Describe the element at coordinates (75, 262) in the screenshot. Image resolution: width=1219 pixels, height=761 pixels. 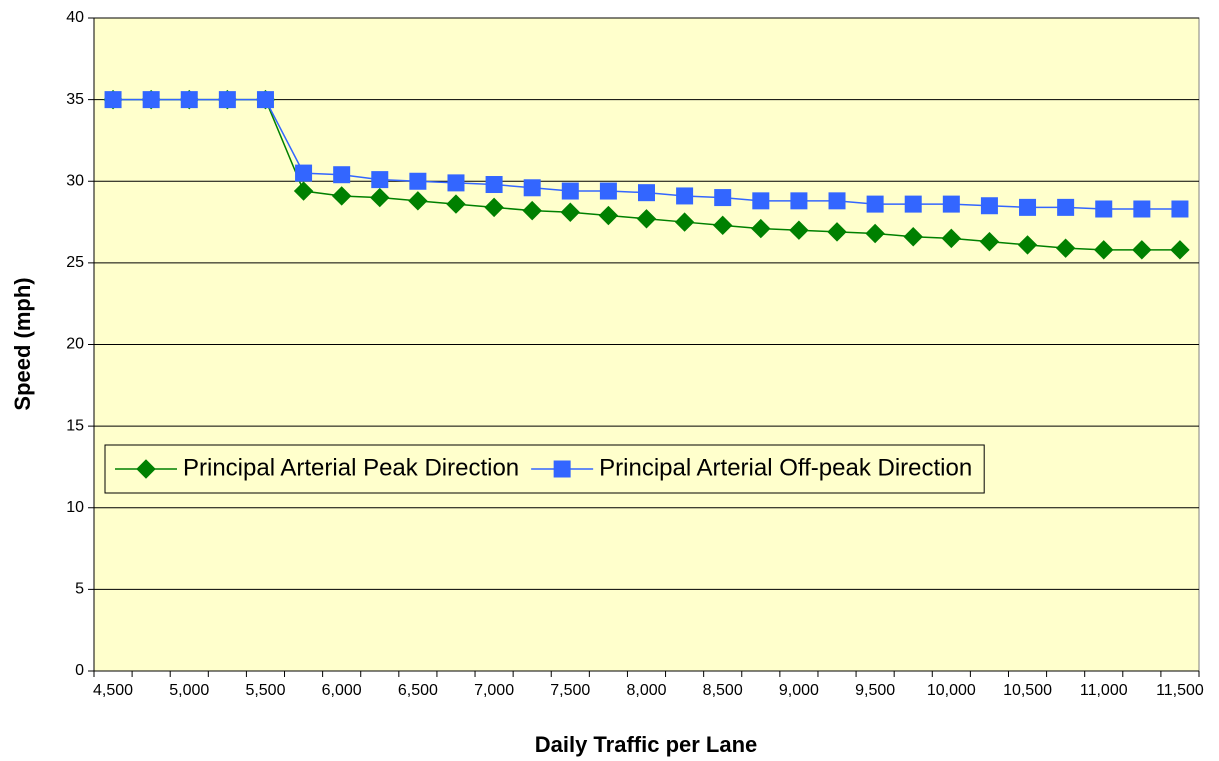
I see `y-tick-label: 25` at that location.